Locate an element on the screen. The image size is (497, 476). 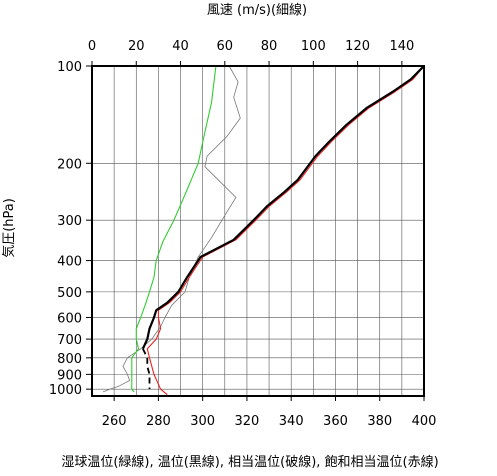
y-tick-label: 600 is located at coordinates (69, 318).